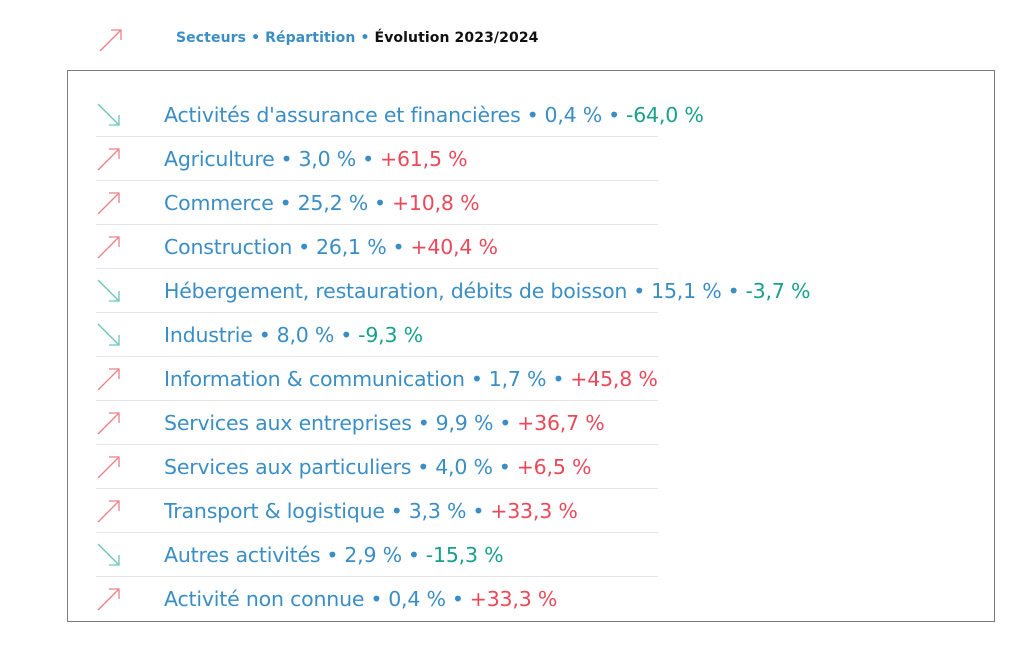  I want to click on sector-name: Activités d'assurance et financières, so click(342, 115).